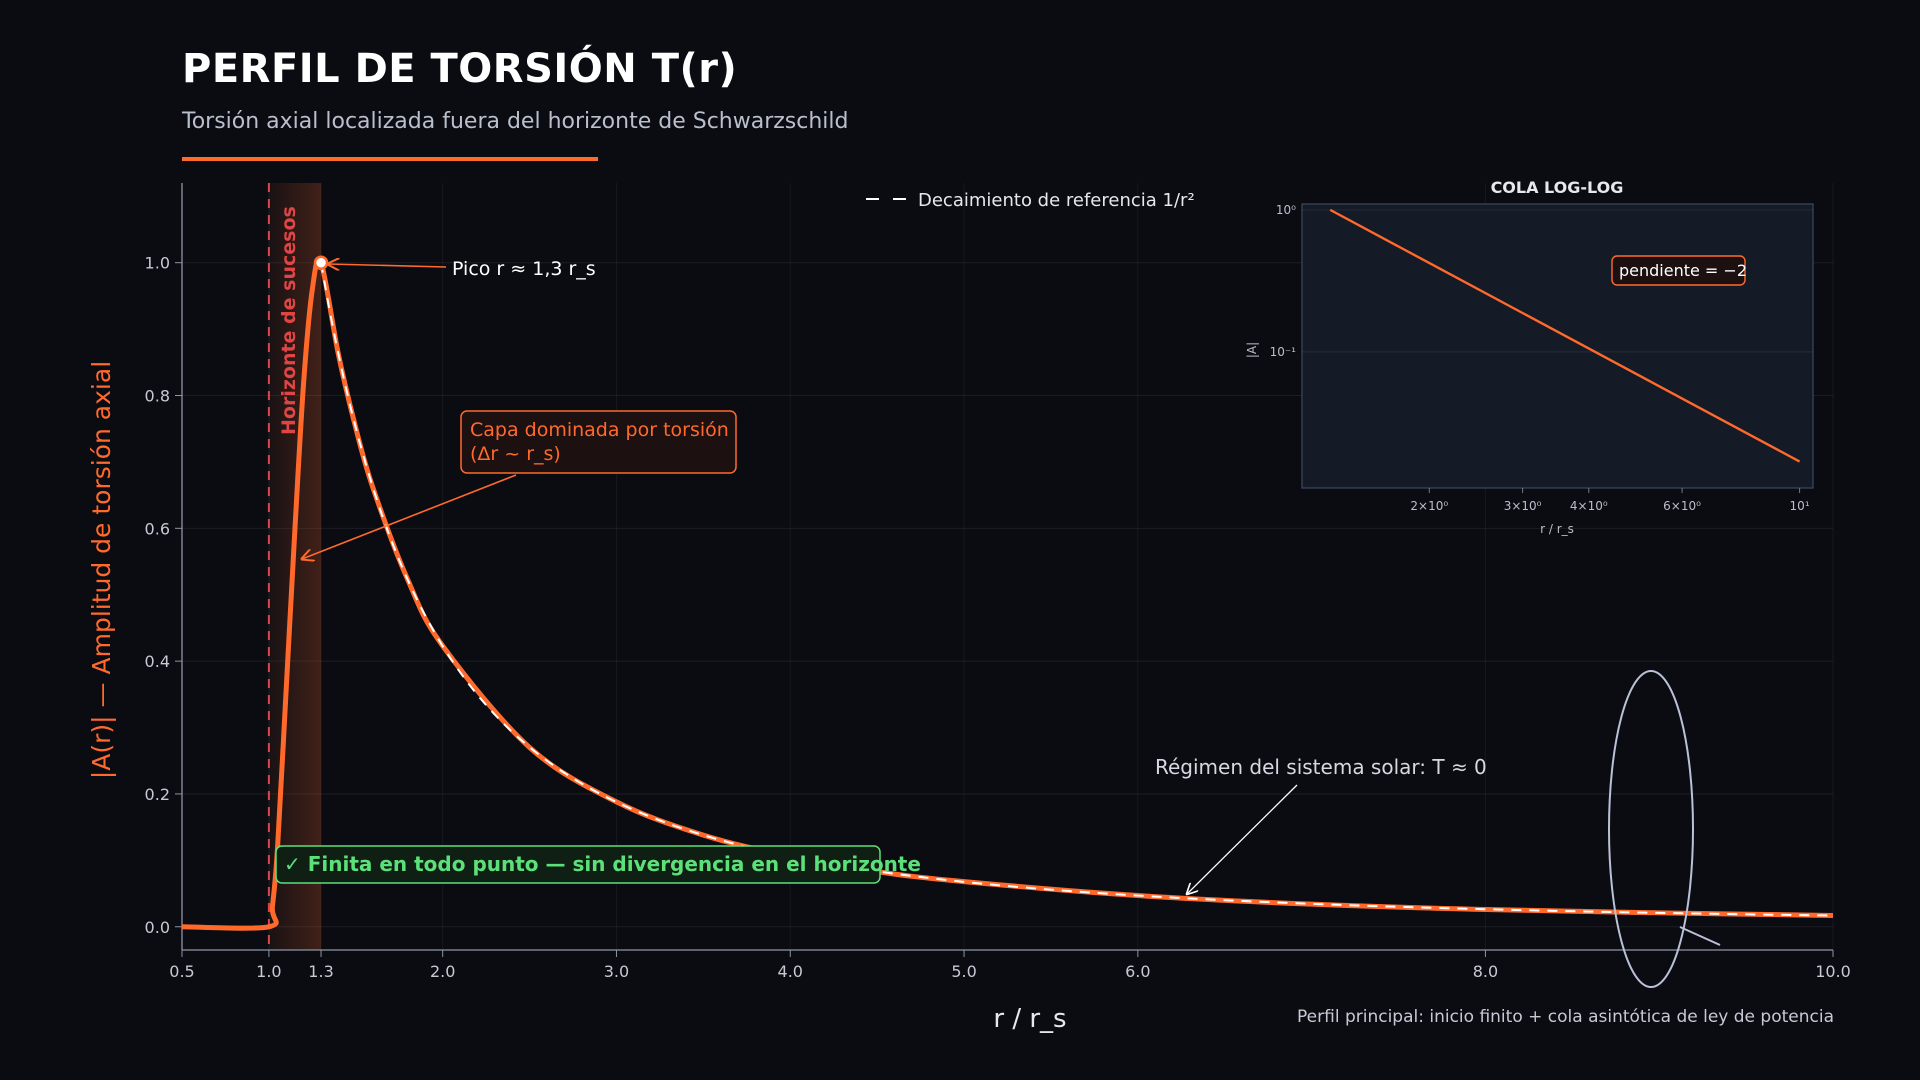  Describe the element at coordinates (320, 971) in the screenshot. I see `x-tick-label: 1.3` at that location.